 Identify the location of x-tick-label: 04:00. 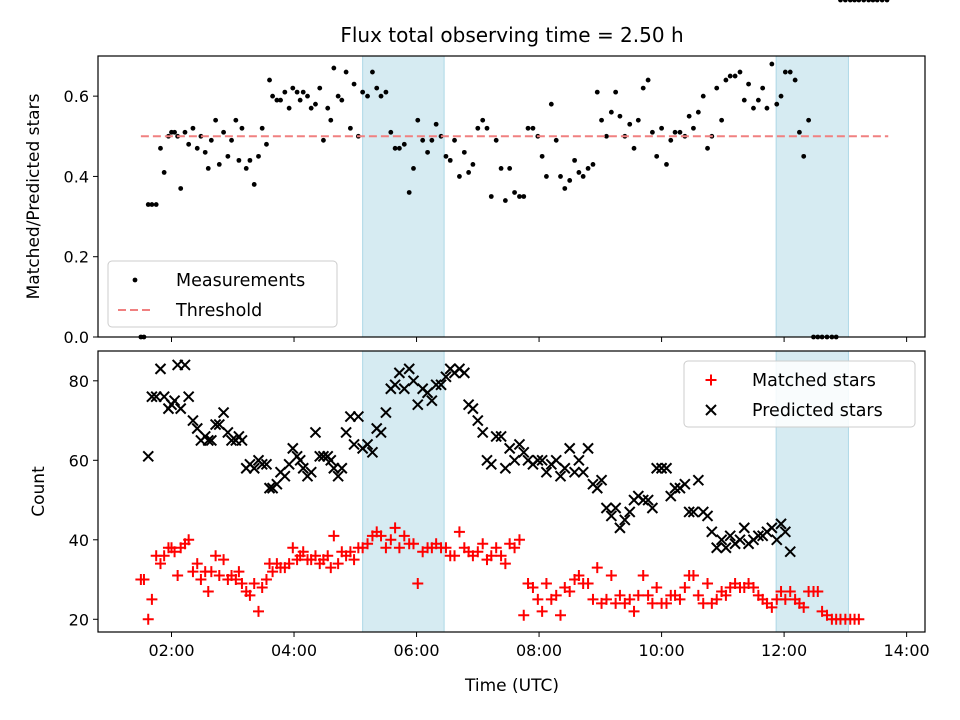
(294, 650).